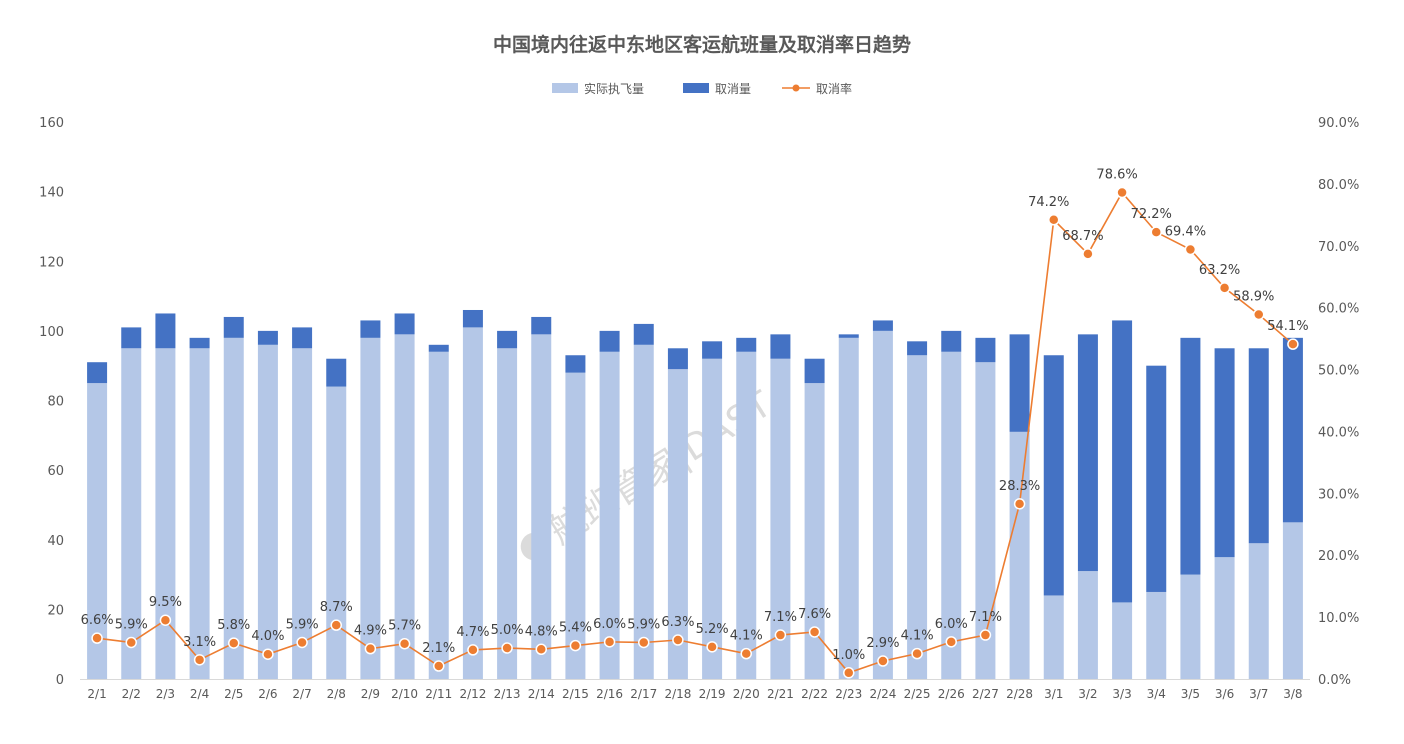  I want to click on rate-data-label: 2.1%, so click(438, 648).